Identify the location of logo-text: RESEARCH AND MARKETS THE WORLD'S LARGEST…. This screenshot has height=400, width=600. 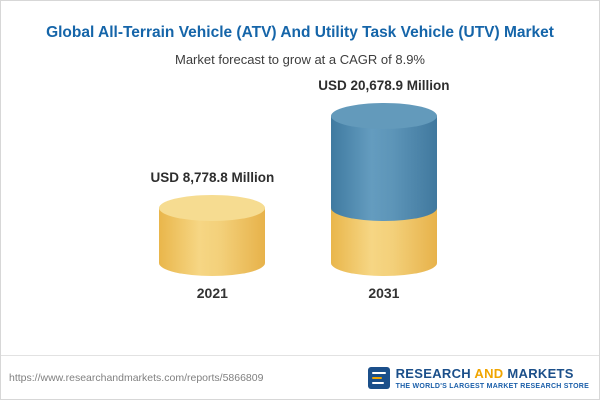
(492, 378).